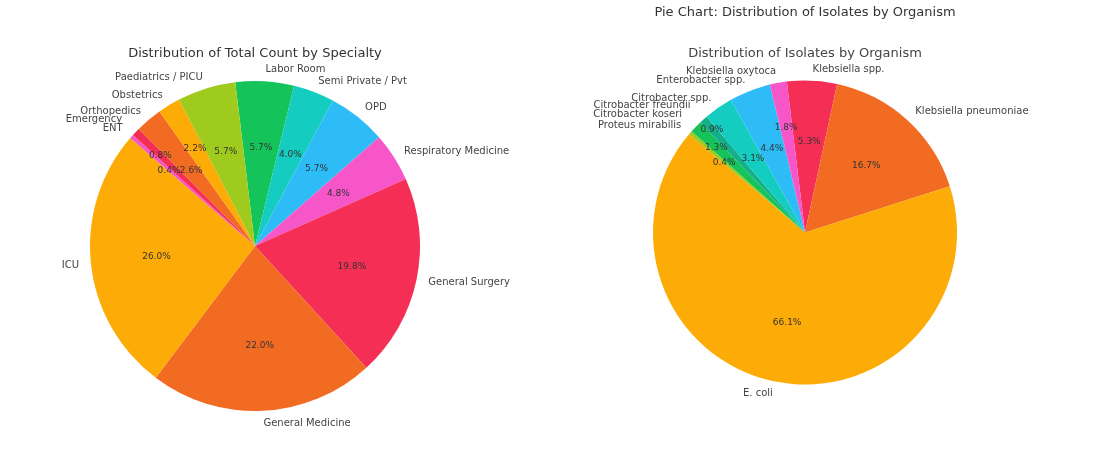  What do you see at coordinates (307, 422) in the screenshot?
I see `slice-label: General Medicine` at bounding box center [307, 422].